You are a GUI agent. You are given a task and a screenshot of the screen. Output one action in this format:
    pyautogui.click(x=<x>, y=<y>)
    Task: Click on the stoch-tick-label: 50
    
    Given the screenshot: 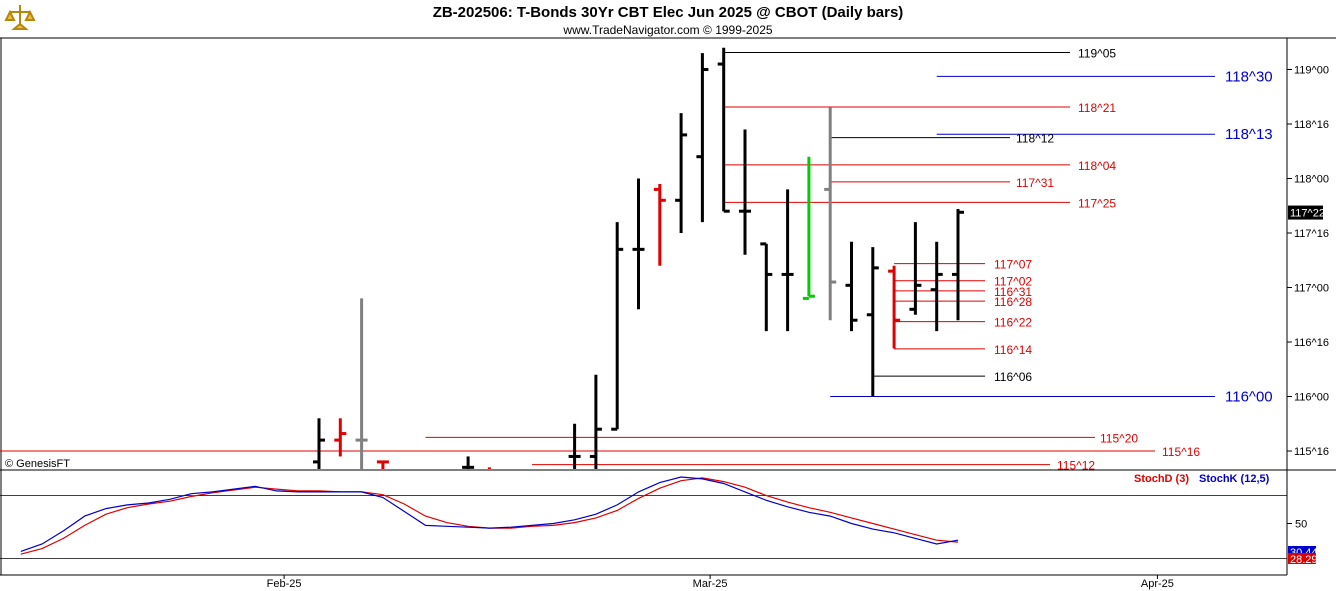 What is the action you would take?
    pyautogui.click(x=1301, y=525)
    